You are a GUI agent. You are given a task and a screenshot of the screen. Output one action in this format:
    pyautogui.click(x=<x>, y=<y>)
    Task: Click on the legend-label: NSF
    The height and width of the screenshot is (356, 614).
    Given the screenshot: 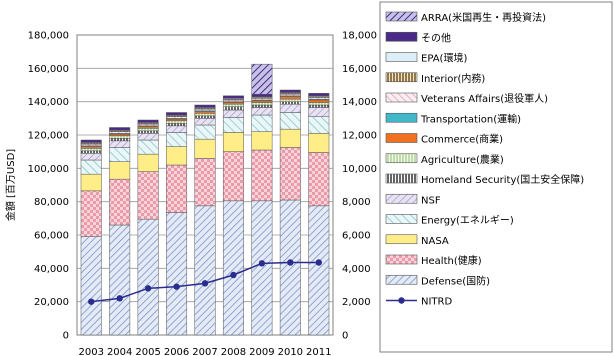 What is the action you would take?
    pyautogui.click(x=431, y=200)
    